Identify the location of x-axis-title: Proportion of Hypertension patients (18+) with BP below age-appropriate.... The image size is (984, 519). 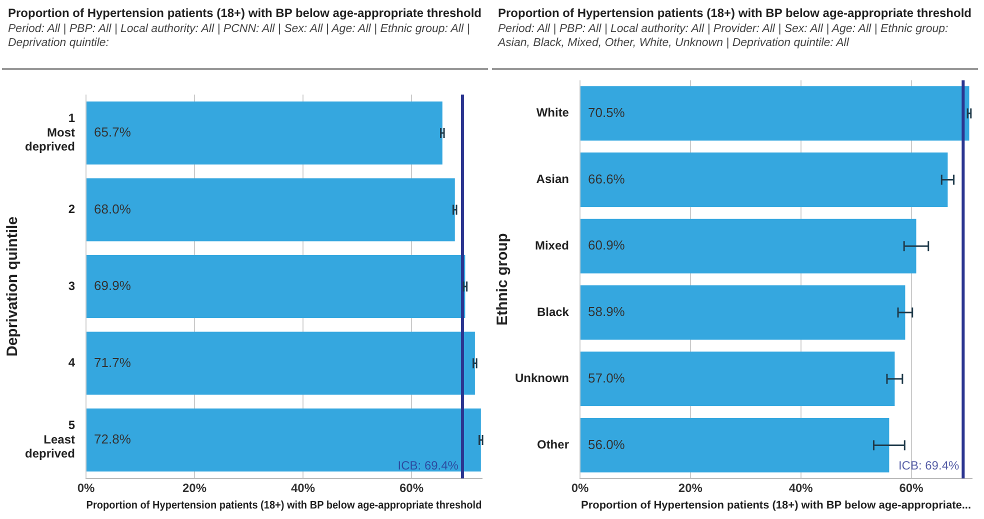
(776, 505).